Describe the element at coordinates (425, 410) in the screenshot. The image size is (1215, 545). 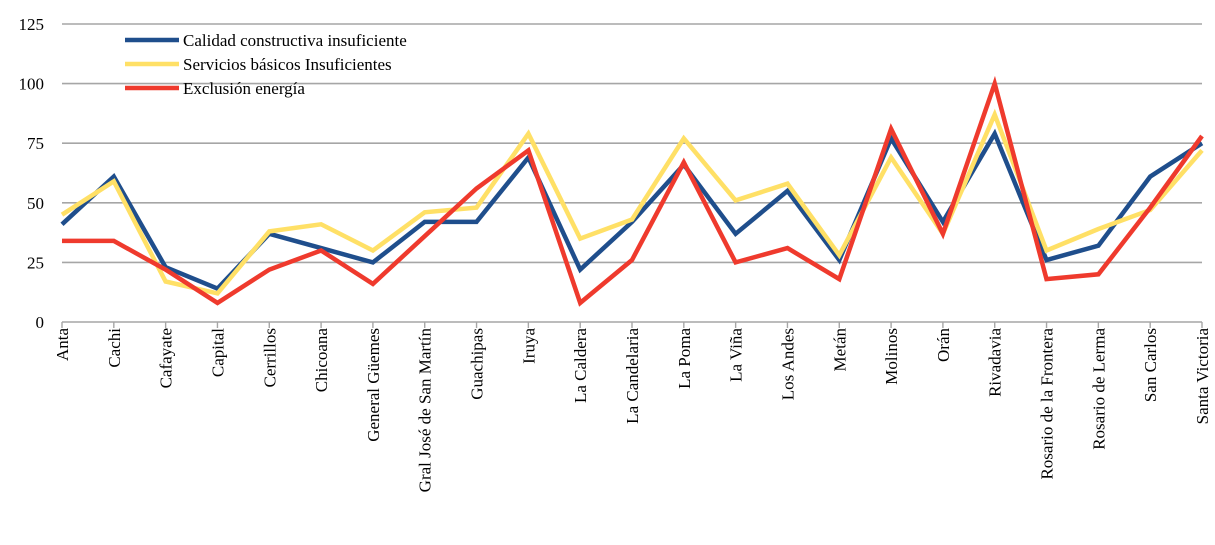
I see `x-tick-label: Gral José de San Martín` at that location.